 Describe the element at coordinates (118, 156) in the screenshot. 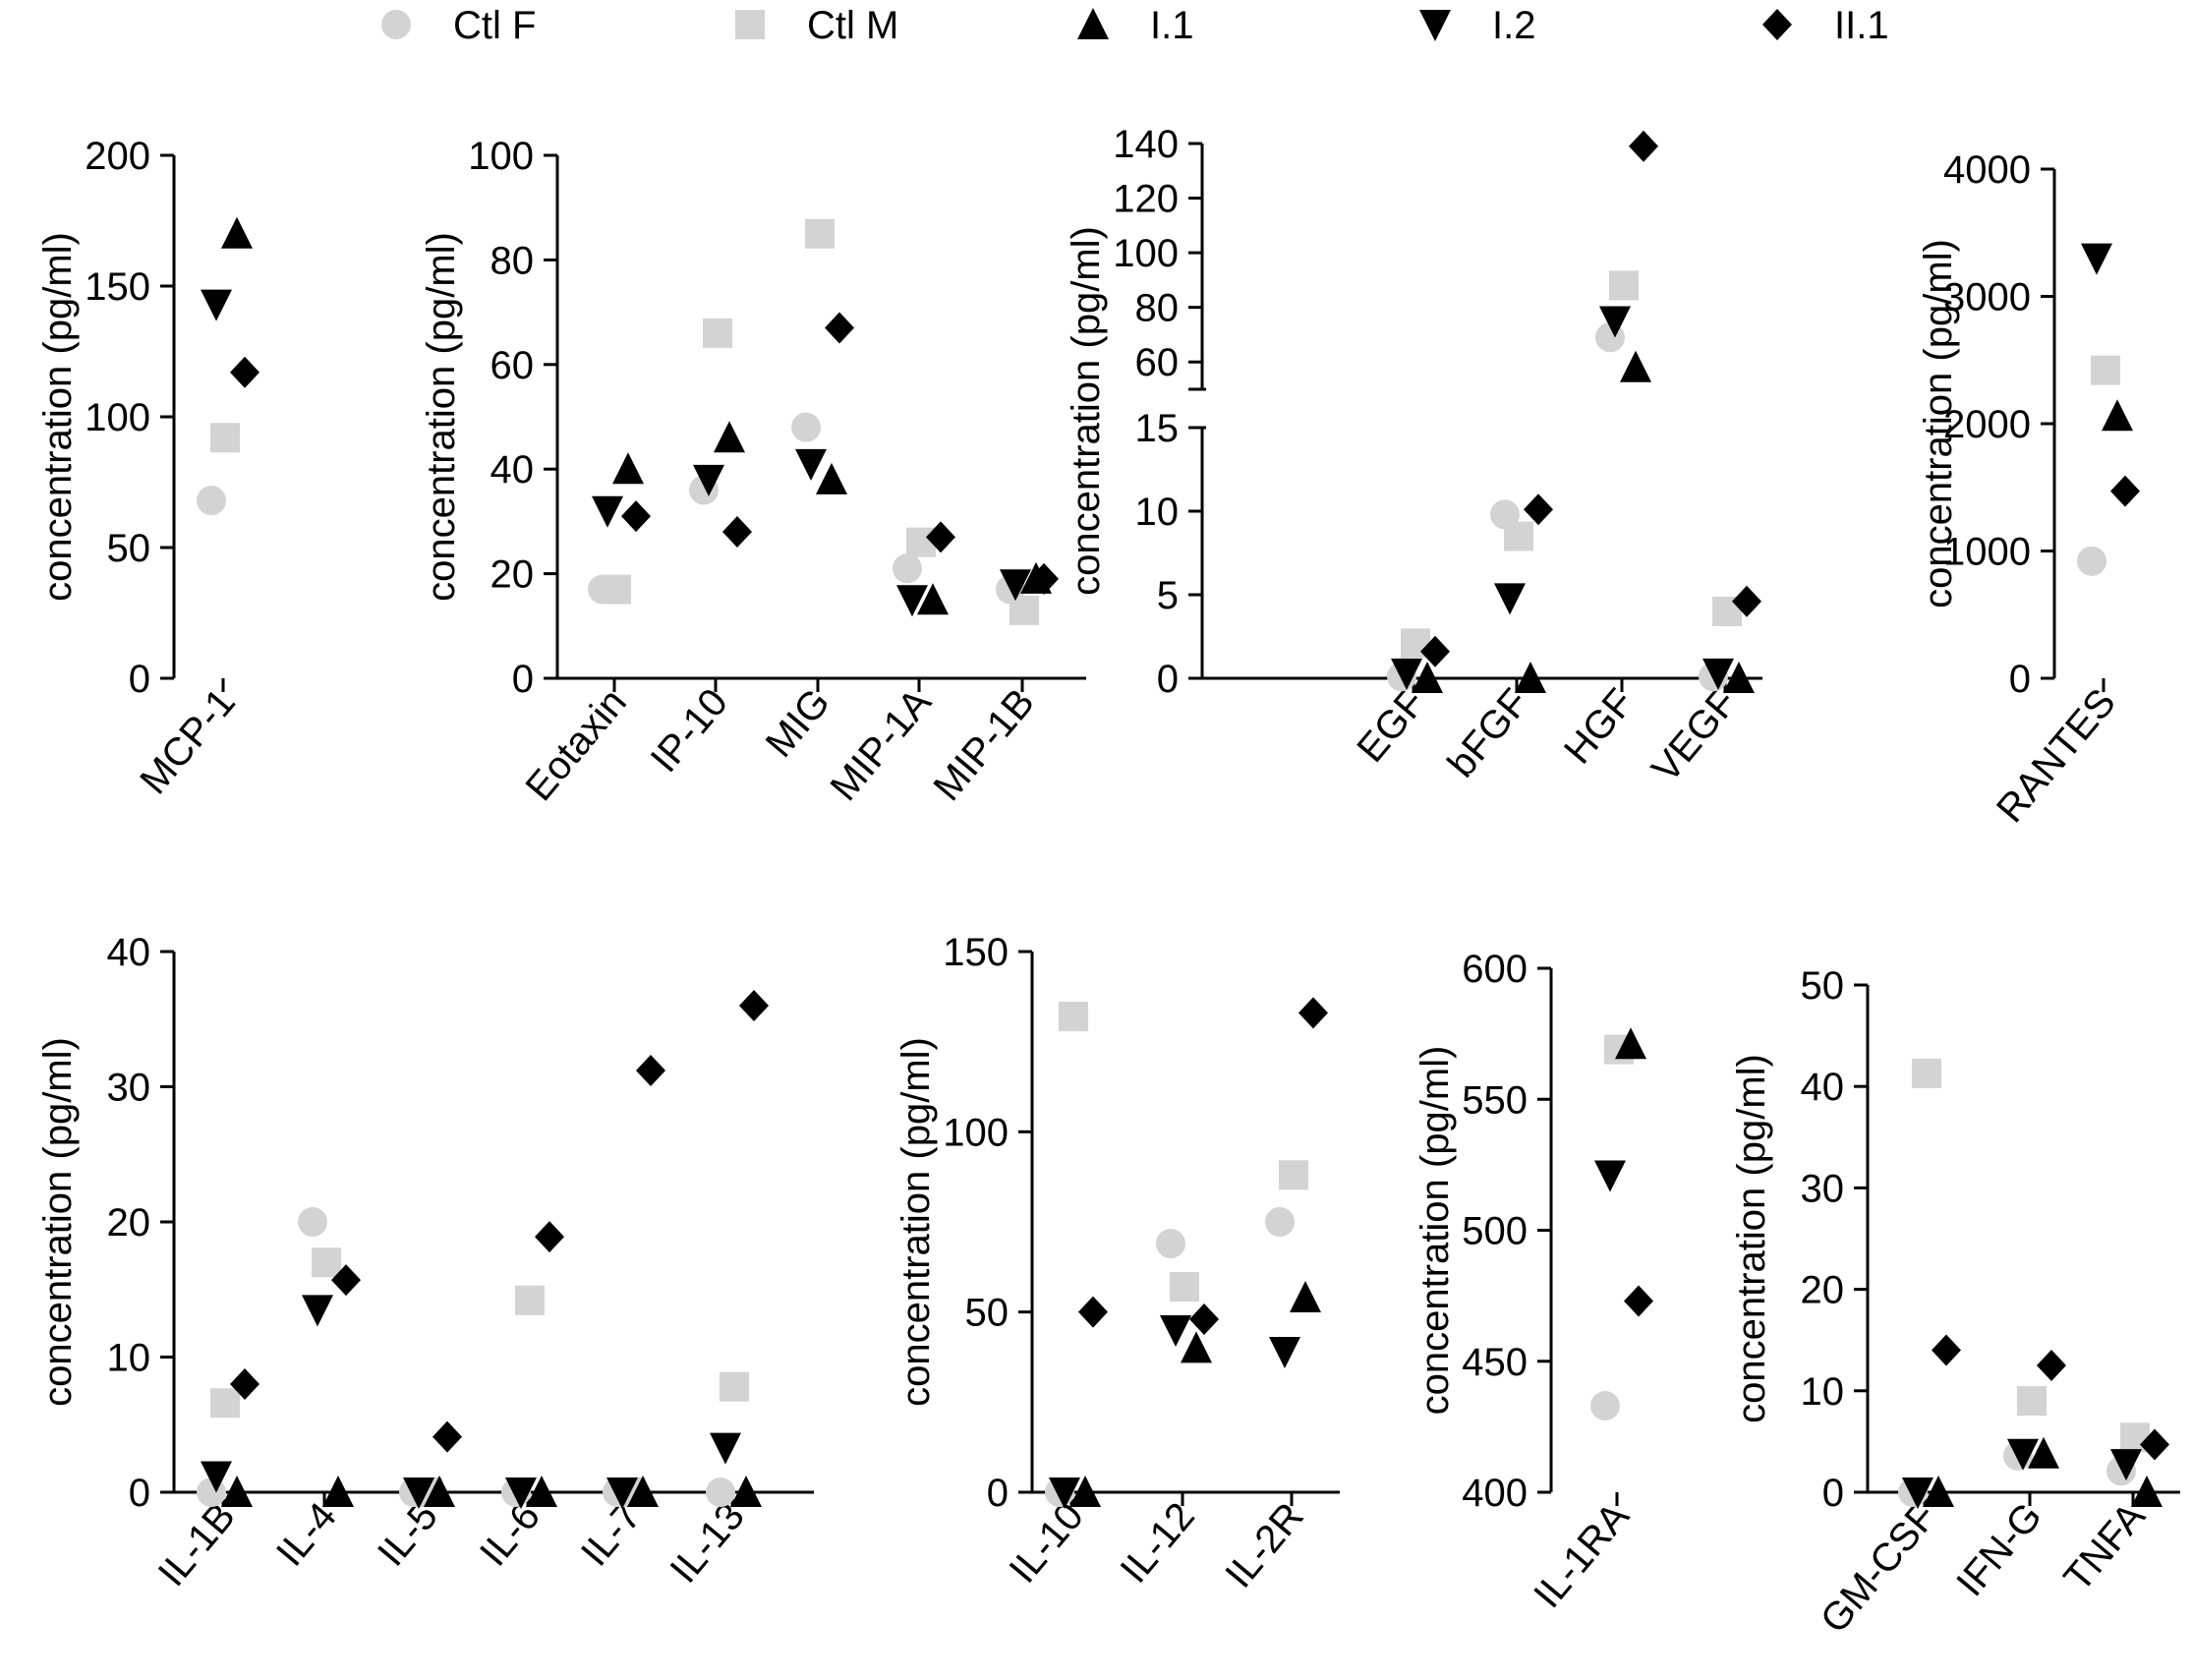

I see `y-tick-label: 200` at that location.